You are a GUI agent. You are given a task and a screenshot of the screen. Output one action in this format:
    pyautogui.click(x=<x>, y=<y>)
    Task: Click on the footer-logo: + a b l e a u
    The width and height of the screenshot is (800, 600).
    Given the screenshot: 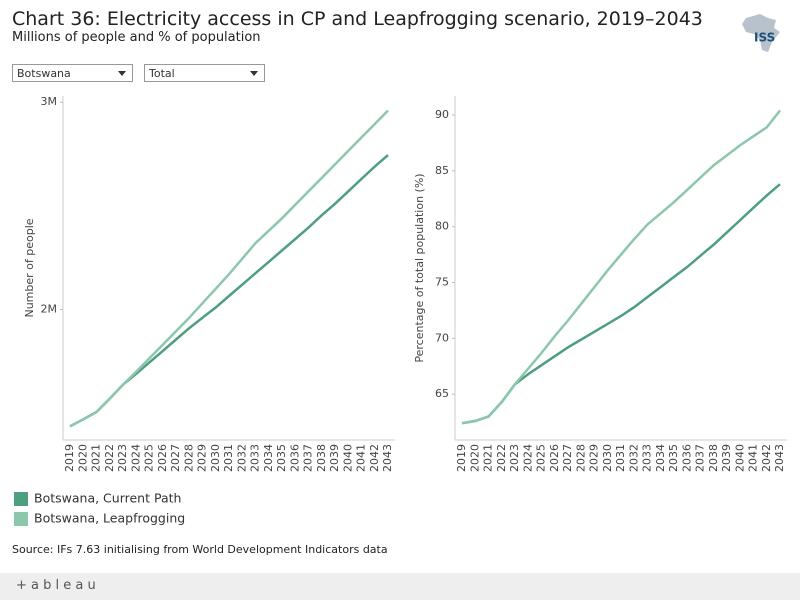 What is the action you would take?
    pyautogui.click(x=56, y=585)
    